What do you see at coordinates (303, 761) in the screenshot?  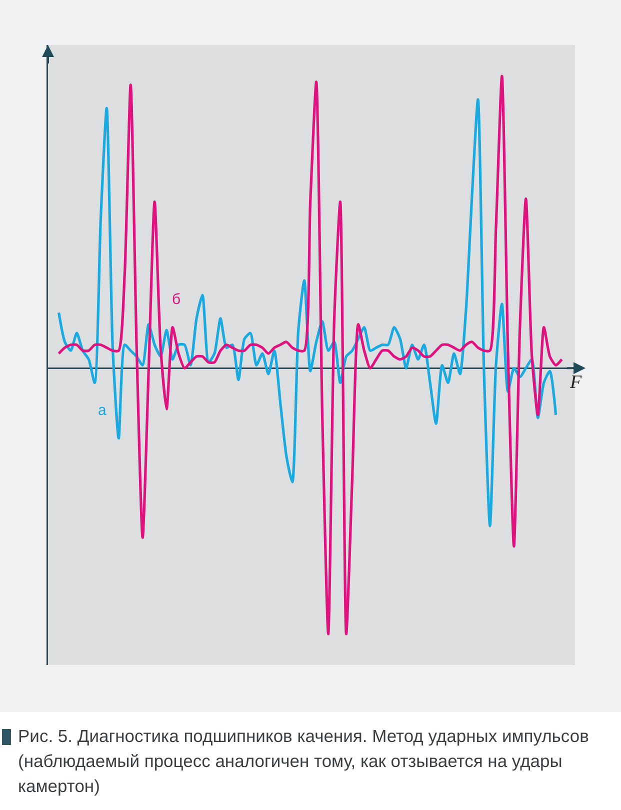 I see `text: Рис. 5. Диагностика подшипников качения. Метод ударных импульсов (наблюдаемый процесс аналогичен тому, как отзывается на удары камертон)` at bounding box center [303, 761].